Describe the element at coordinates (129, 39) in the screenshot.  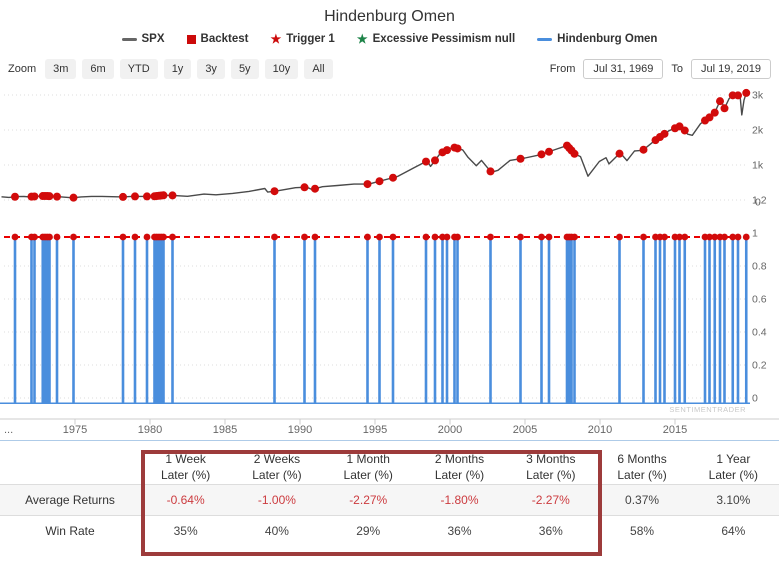
I see `spx-line-swatch` at that location.